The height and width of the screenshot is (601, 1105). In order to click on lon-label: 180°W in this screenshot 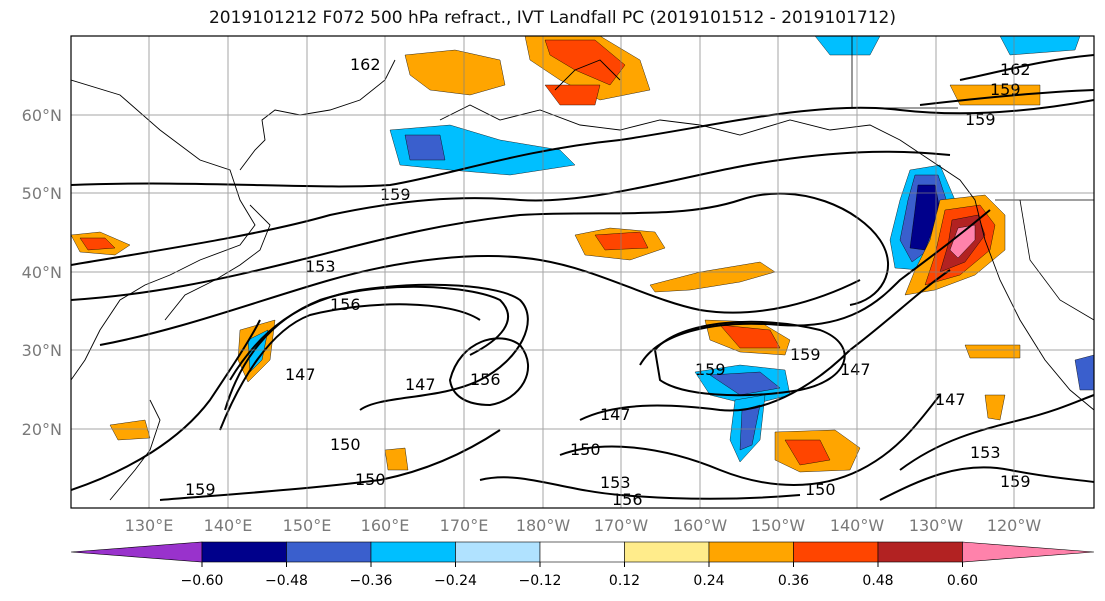, I will do `click(543, 525)`.